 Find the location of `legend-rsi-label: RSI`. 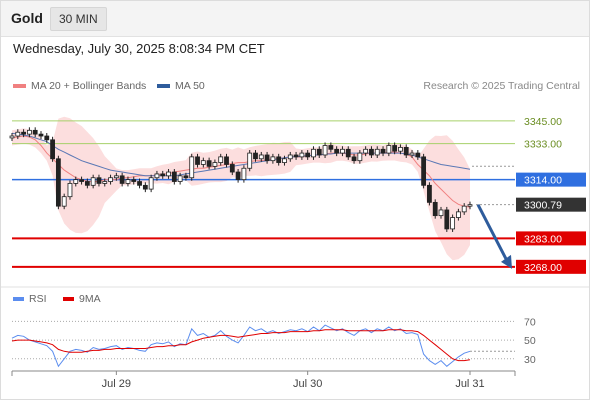

legend-rsi-label: RSI is located at coordinates (38, 299).